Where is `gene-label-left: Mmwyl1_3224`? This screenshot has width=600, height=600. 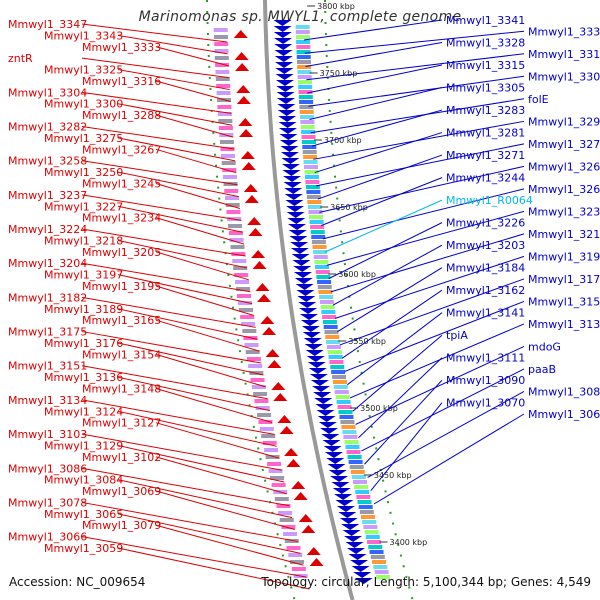 gene-label-left: Mmwyl1_3224 is located at coordinates (47, 229).